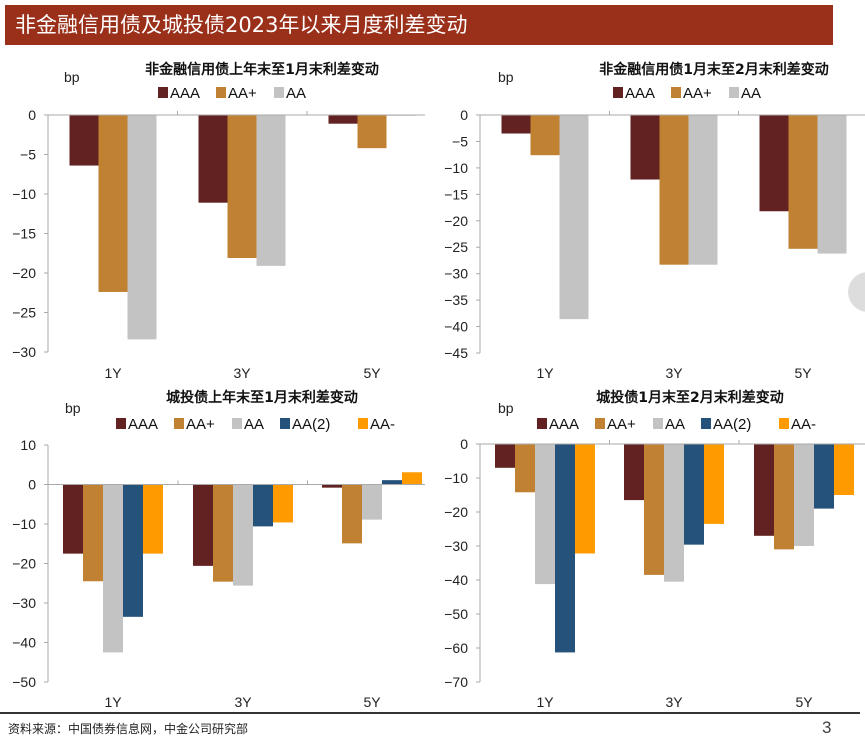 The height and width of the screenshot is (741, 865). What do you see at coordinates (456, 648) in the screenshot?
I see `y-tick-label: −60` at bounding box center [456, 648].